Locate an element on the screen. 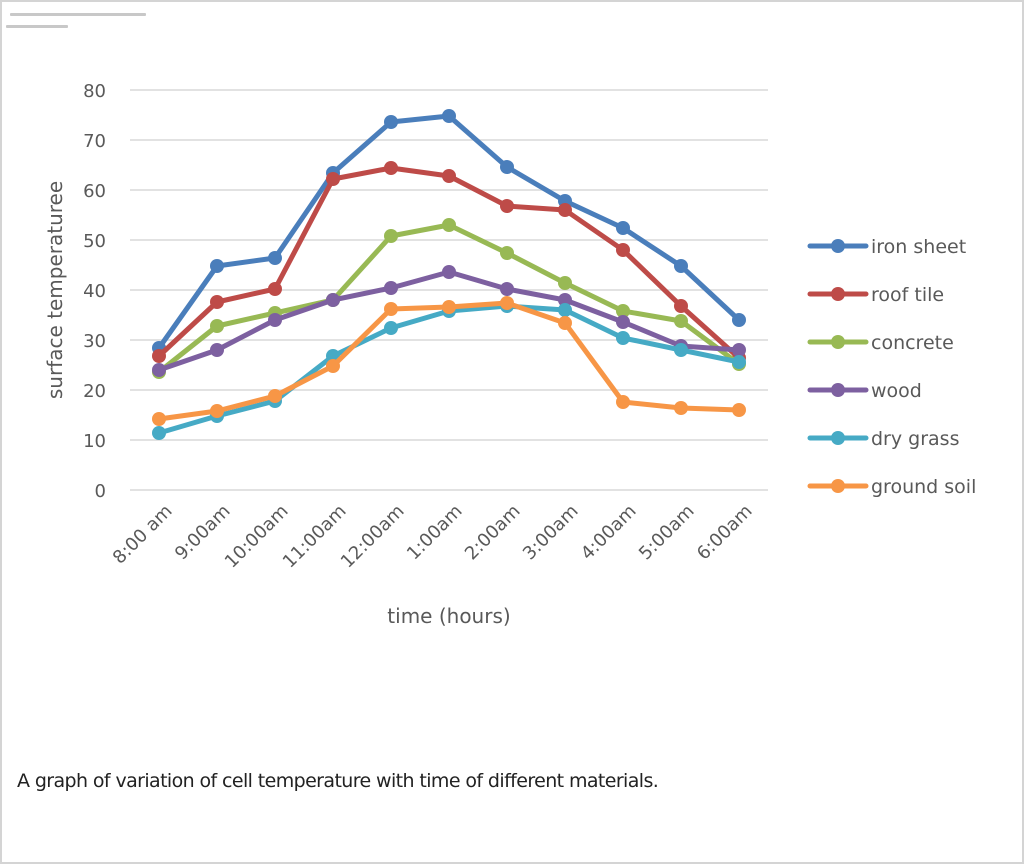 The height and width of the screenshot is (864, 1024). legend-item: concrete is located at coordinates (880, 343).